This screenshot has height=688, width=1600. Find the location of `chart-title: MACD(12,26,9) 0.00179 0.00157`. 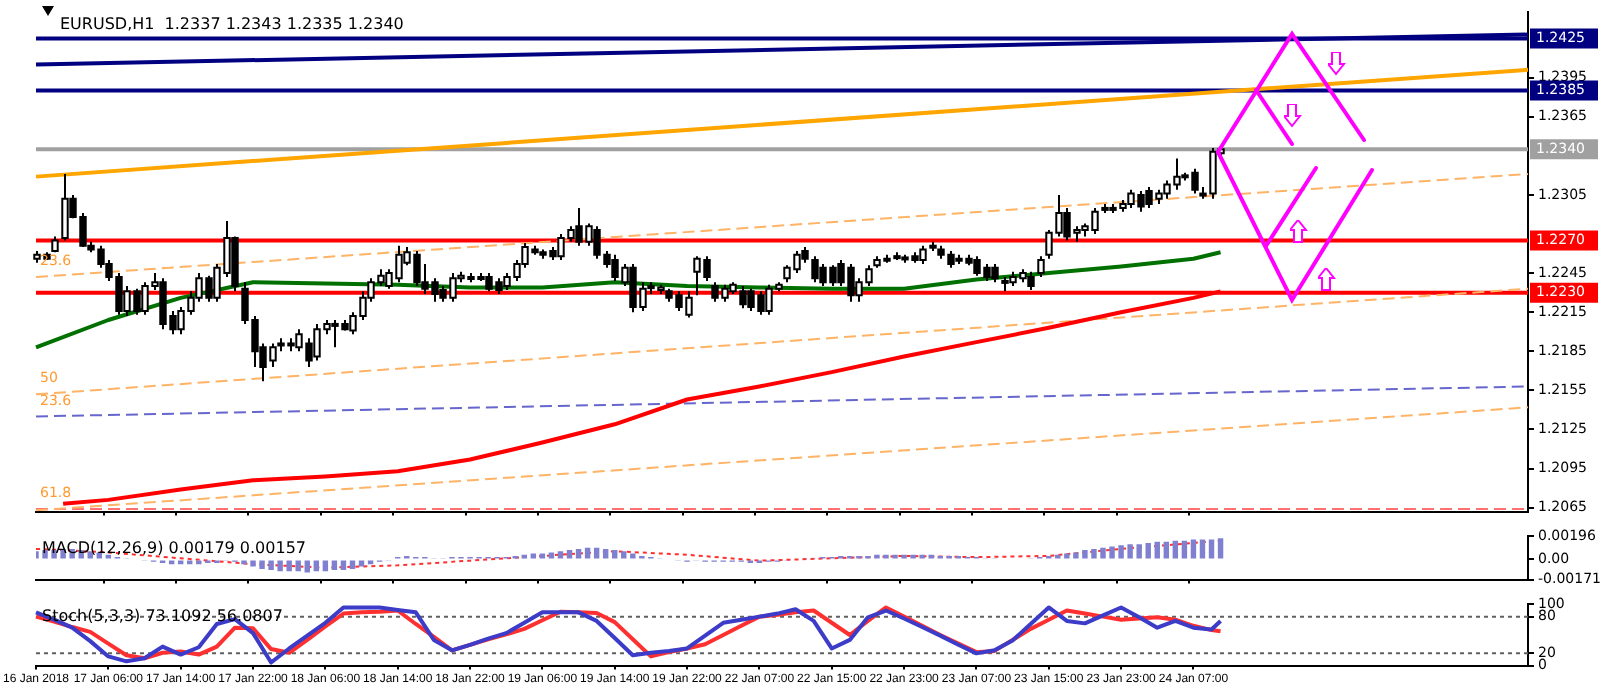

chart-title: MACD(12,26,9) 0.00179 0.00157 is located at coordinates (174, 547).